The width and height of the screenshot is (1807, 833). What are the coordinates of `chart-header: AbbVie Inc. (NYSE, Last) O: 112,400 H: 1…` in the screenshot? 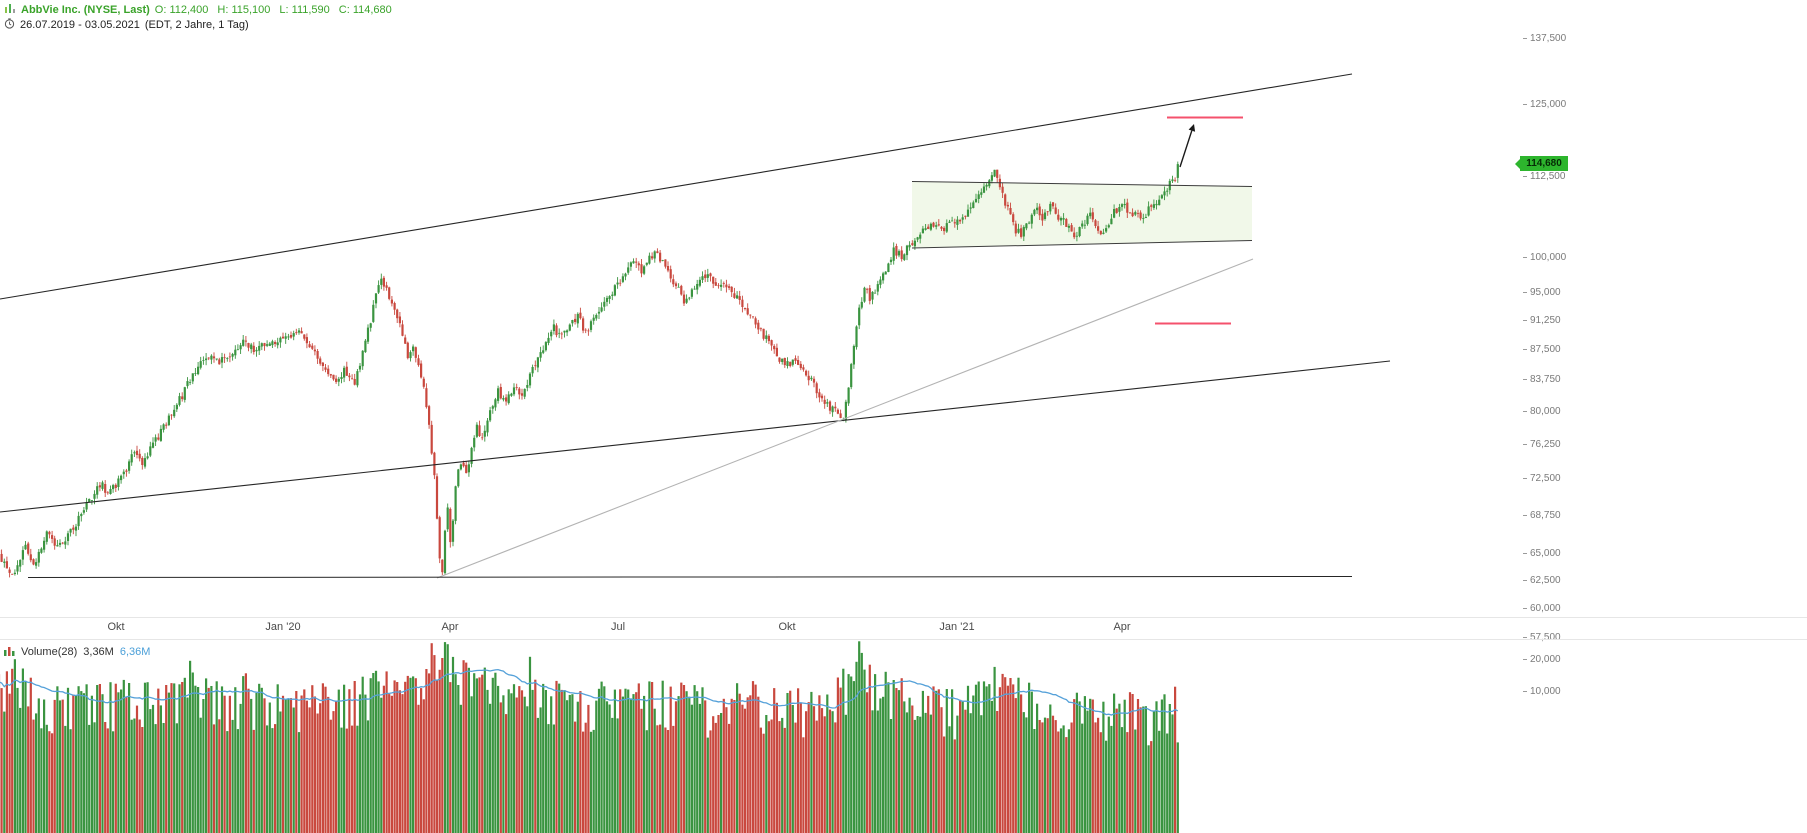 It's located at (198, 17).